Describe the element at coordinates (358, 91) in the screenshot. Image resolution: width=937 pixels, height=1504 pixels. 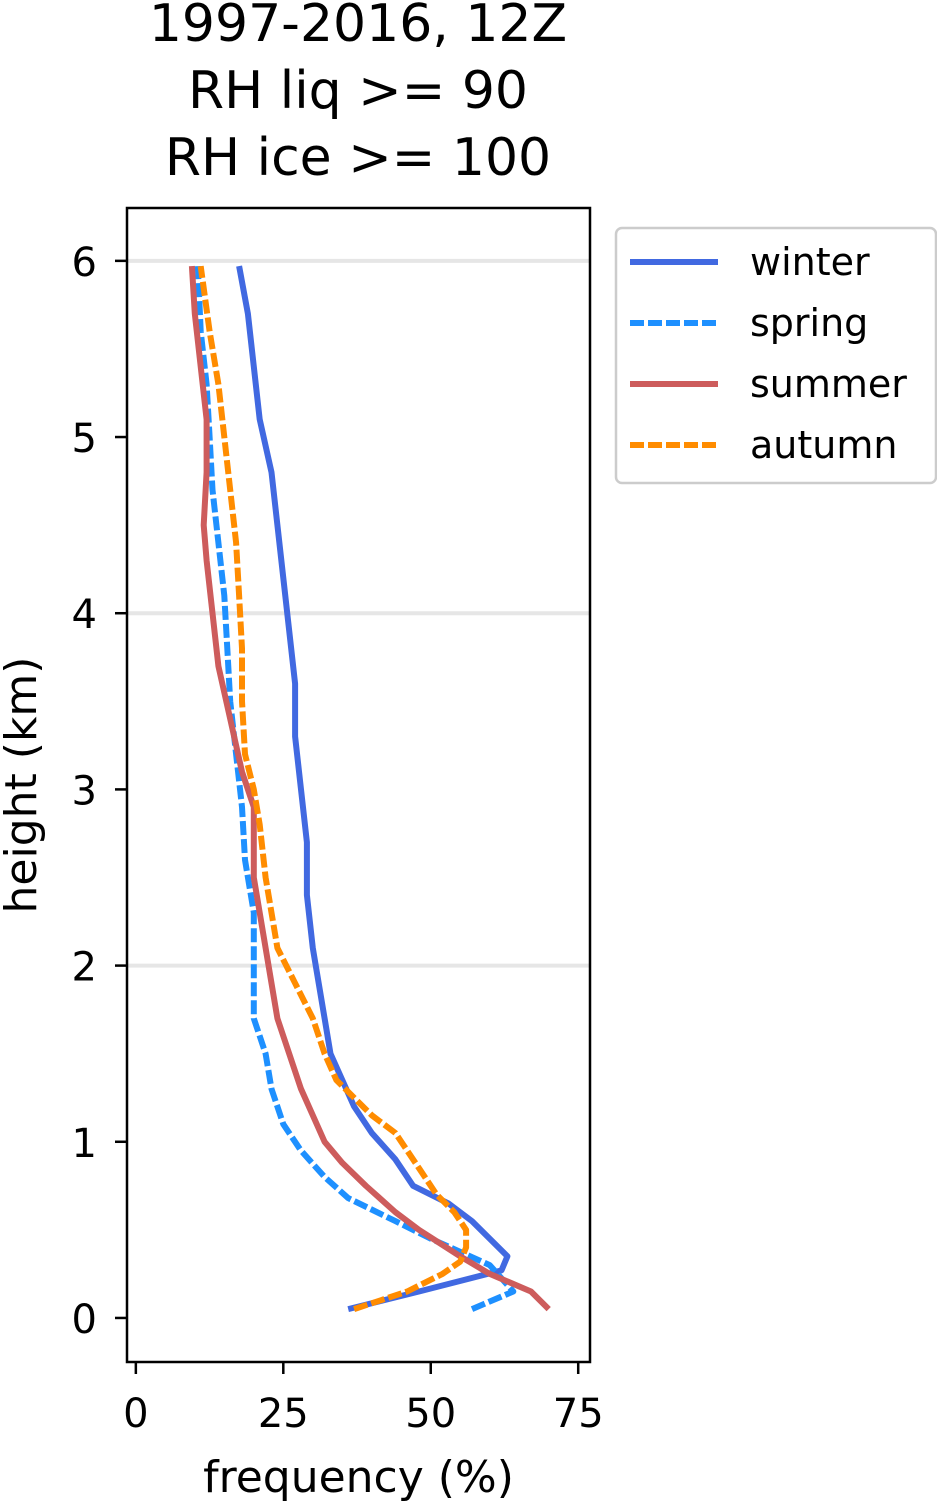
I see `chart-title-line-2: RH liq >= 90` at that location.